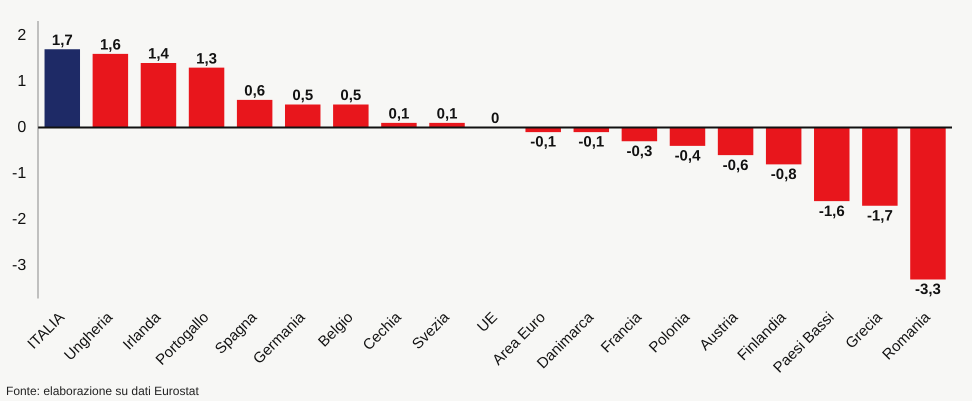  What do you see at coordinates (21, 35) in the screenshot?
I see `y-tick-label: 2` at bounding box center [21, 35].